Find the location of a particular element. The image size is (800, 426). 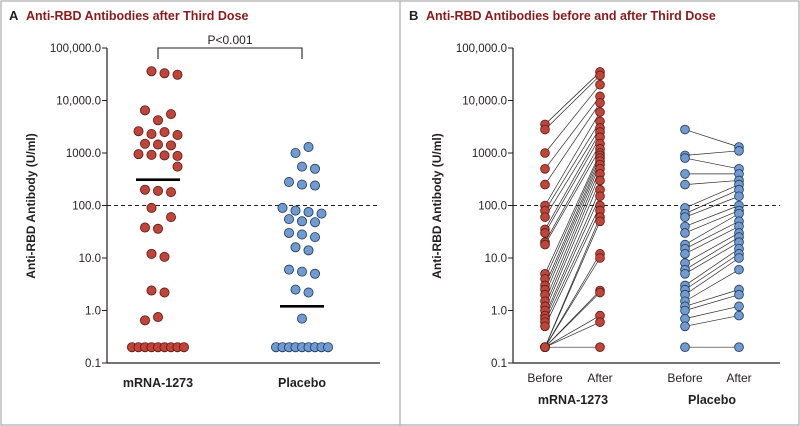

panel-a-y-tick-label: 1000.0 is located at coordinates (83, 154).